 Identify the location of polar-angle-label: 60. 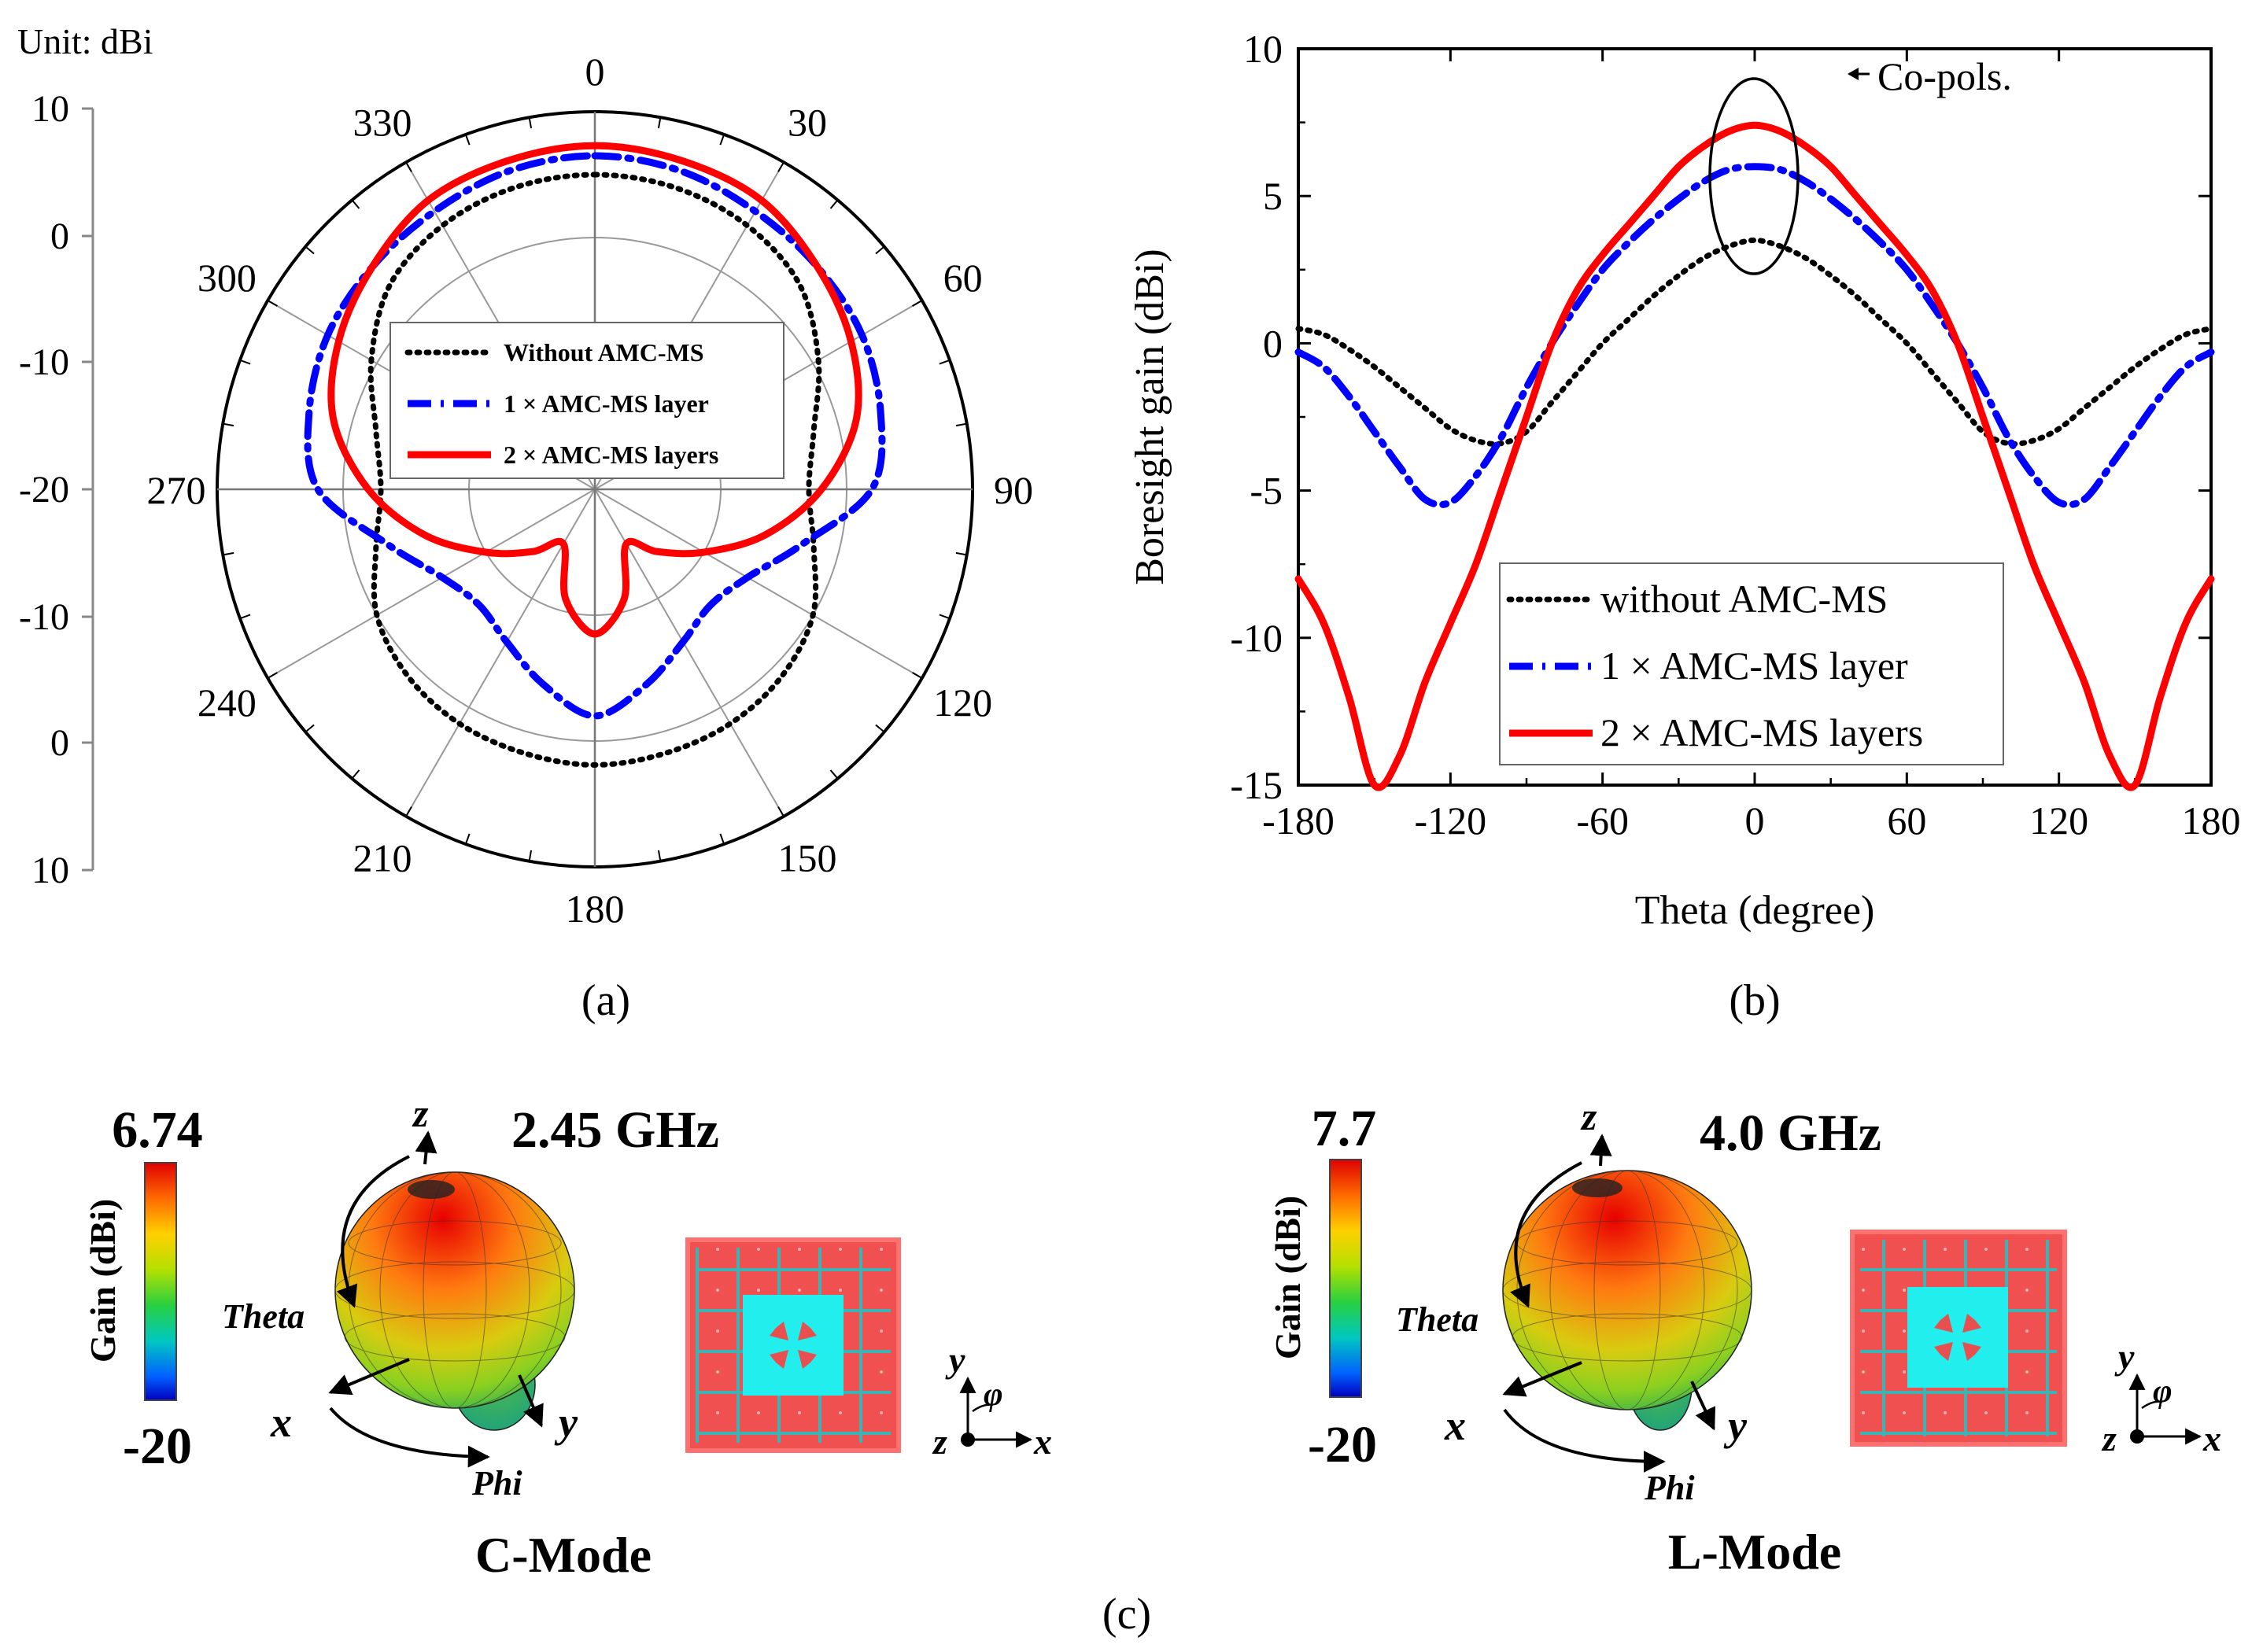
(963, 278).